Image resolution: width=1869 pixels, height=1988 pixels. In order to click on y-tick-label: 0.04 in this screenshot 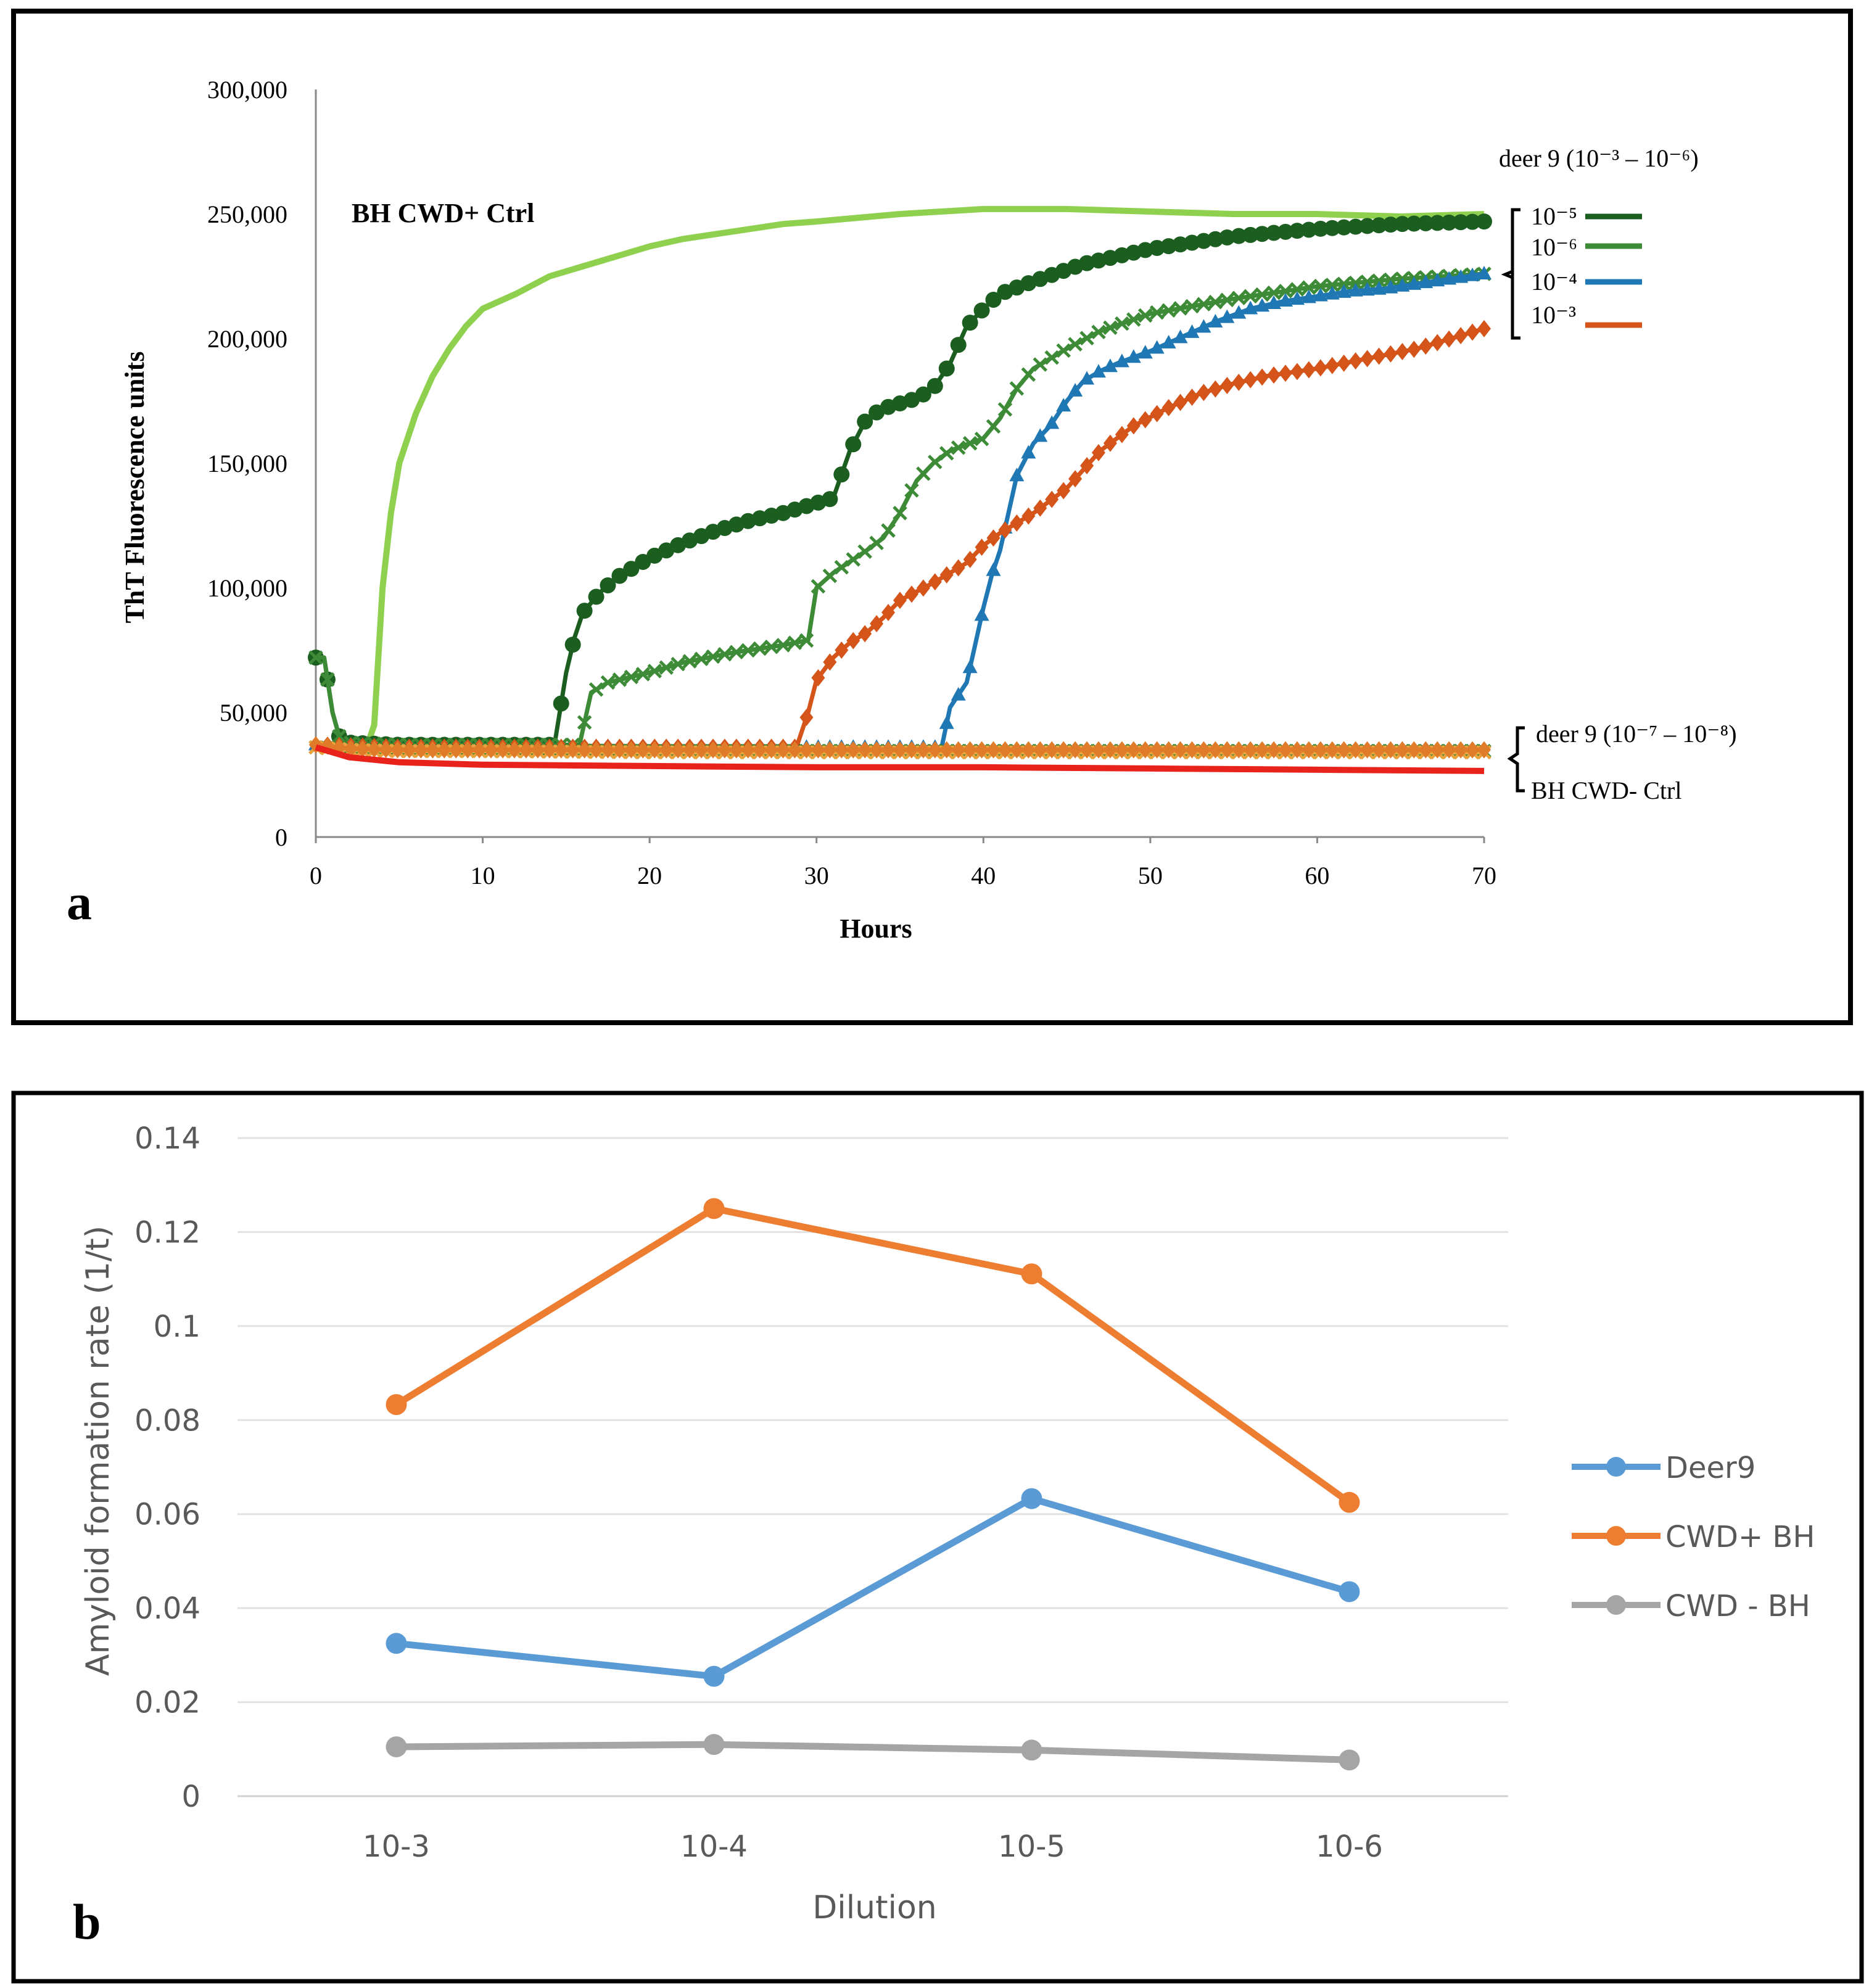, I will do `click(167, 1609)`.